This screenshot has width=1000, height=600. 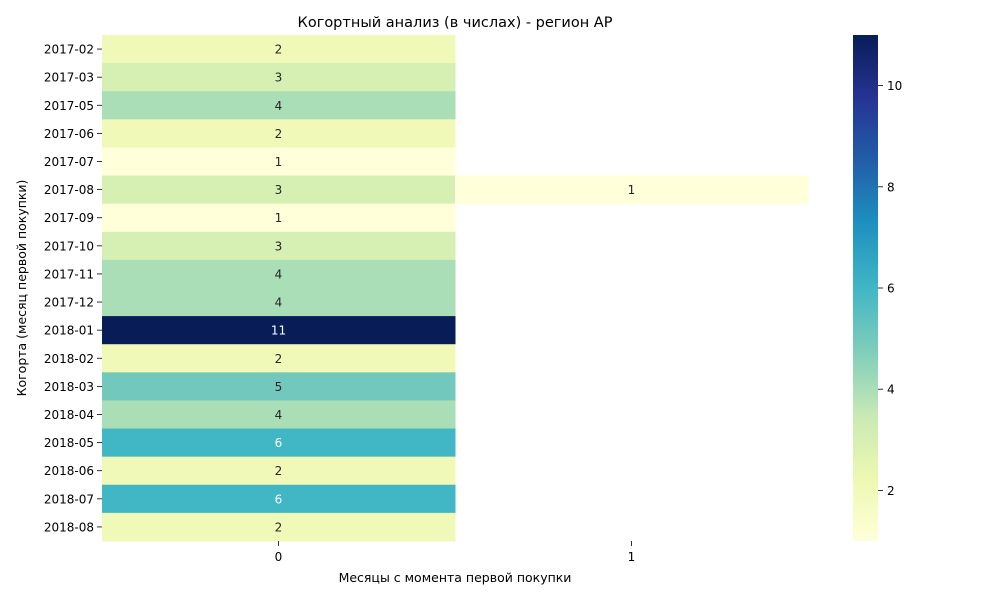 What do you see at coordinates (69, 246) in the screenshot?
I see `y-tick-label: 2017-10` at bounding box center [69, 246].